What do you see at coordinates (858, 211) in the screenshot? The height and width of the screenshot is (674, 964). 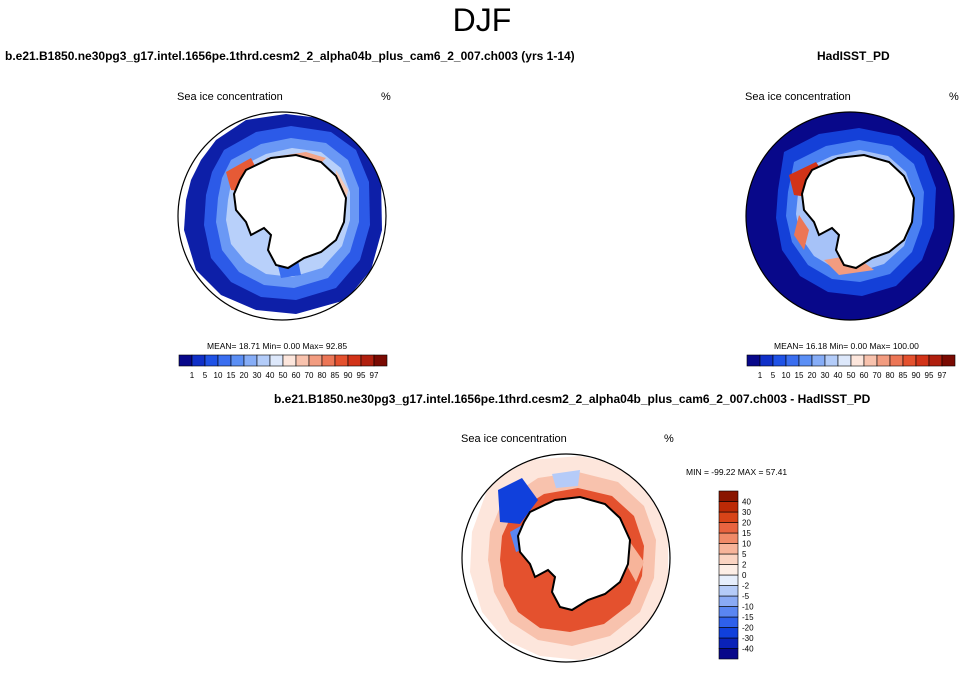 I see `right-antarctica-outline` at bounding box center [858, 211].